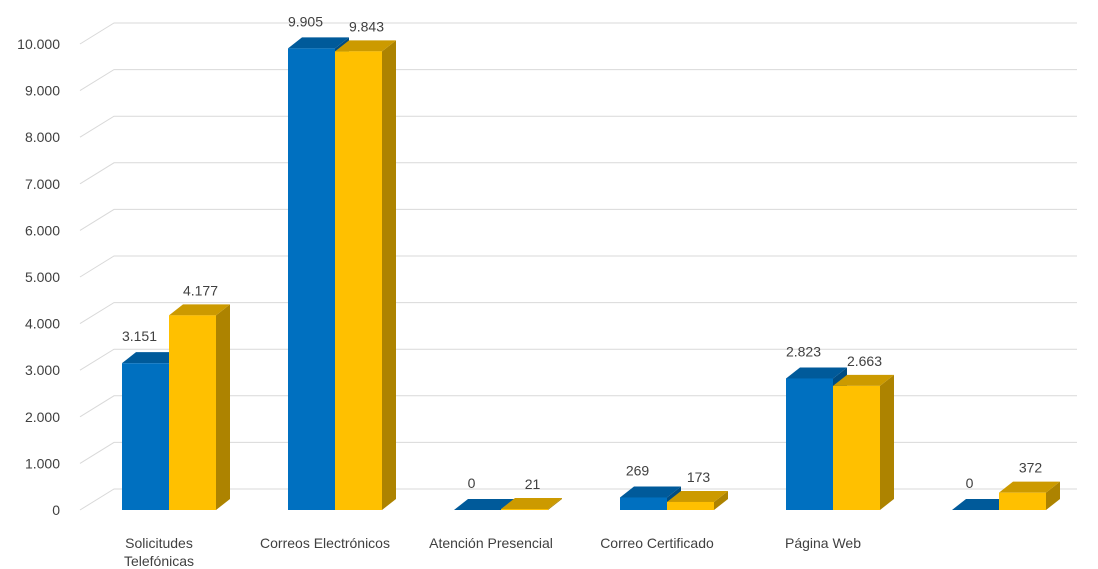 Image resolution: width=1098 pixels, height=569 pixels. What do you see at coordinates (42, 137) in the screenshot?
I see `y-tick-label: 8.000` at bounding box center [42, 137].